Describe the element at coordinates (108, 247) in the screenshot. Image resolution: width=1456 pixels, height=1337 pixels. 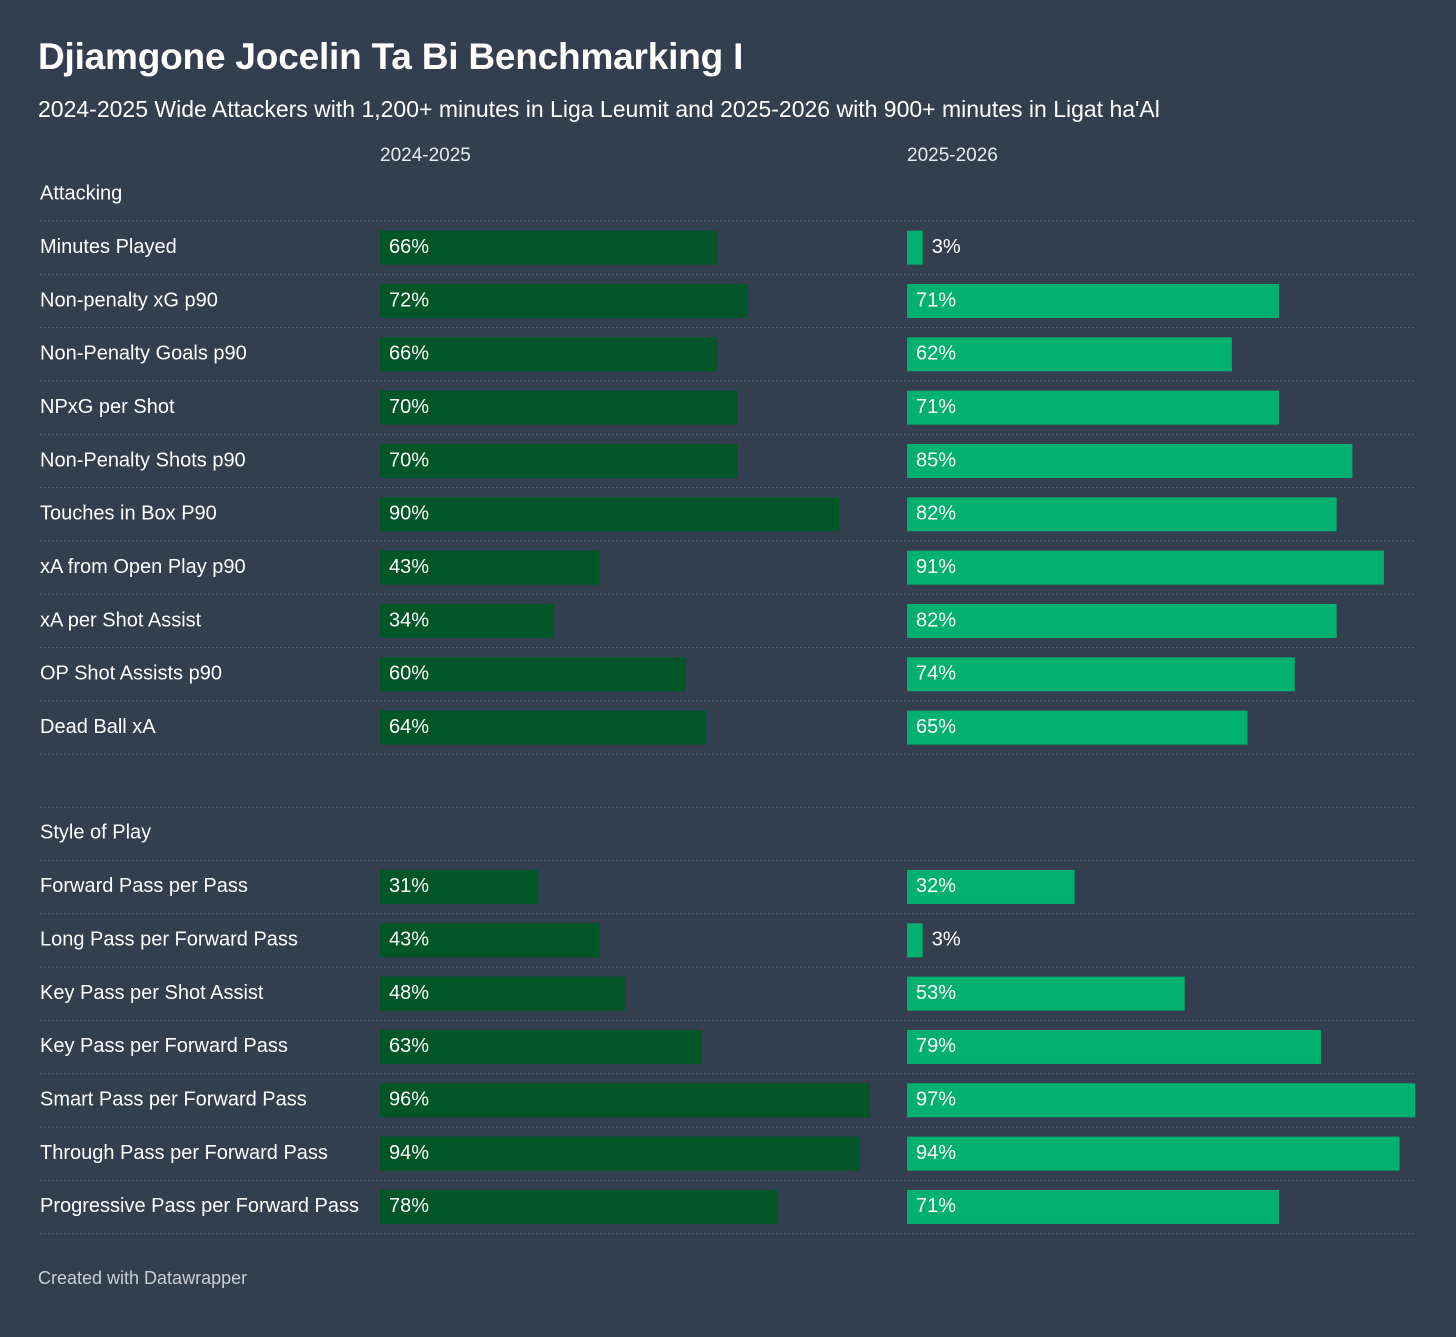
I see `row-label: Minutes Played` at that location.